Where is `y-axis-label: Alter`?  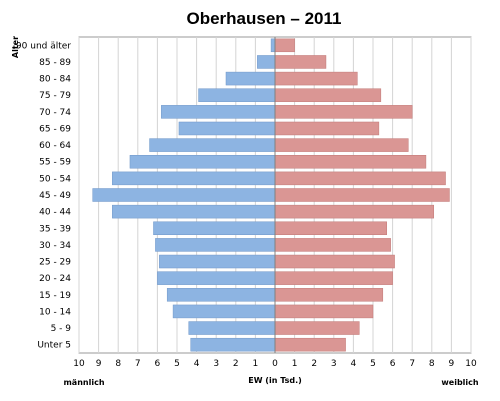 y-axis-label: Alter is located at coordinates (15, 47).